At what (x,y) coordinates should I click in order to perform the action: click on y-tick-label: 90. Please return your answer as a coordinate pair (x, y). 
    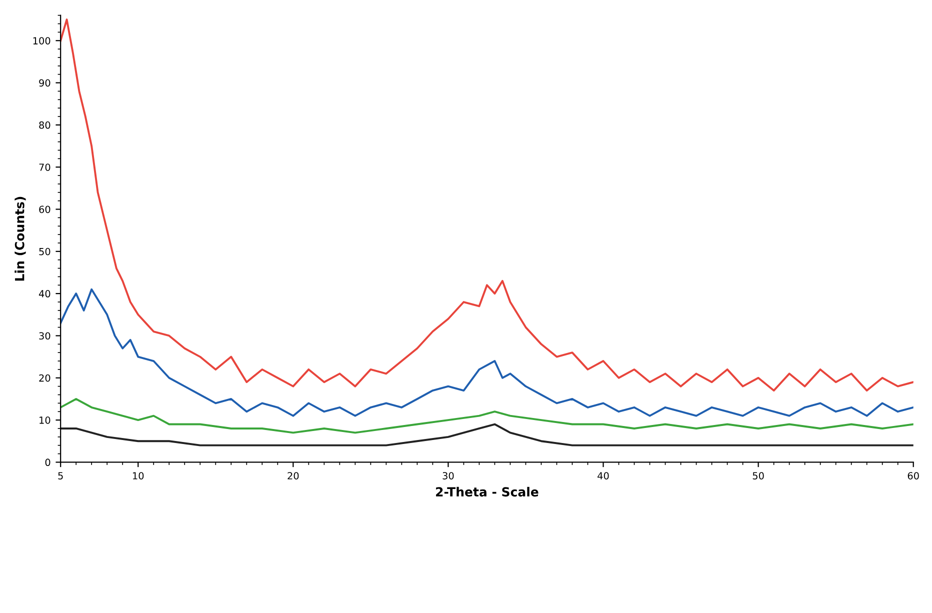
    Looking at the image, I should click on (44, 83).